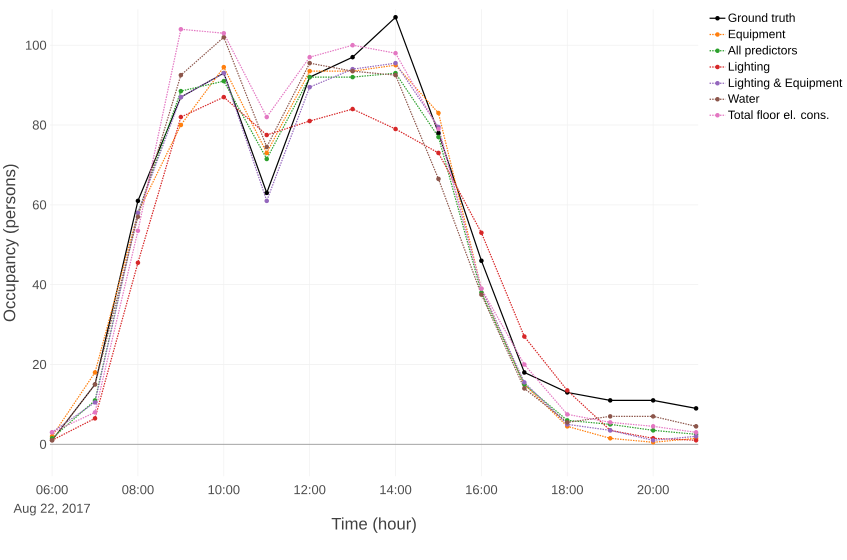  Describe the element at coordinates (482, 489) in the screenshot. I see `x-tick-label: 16:00` at that location.